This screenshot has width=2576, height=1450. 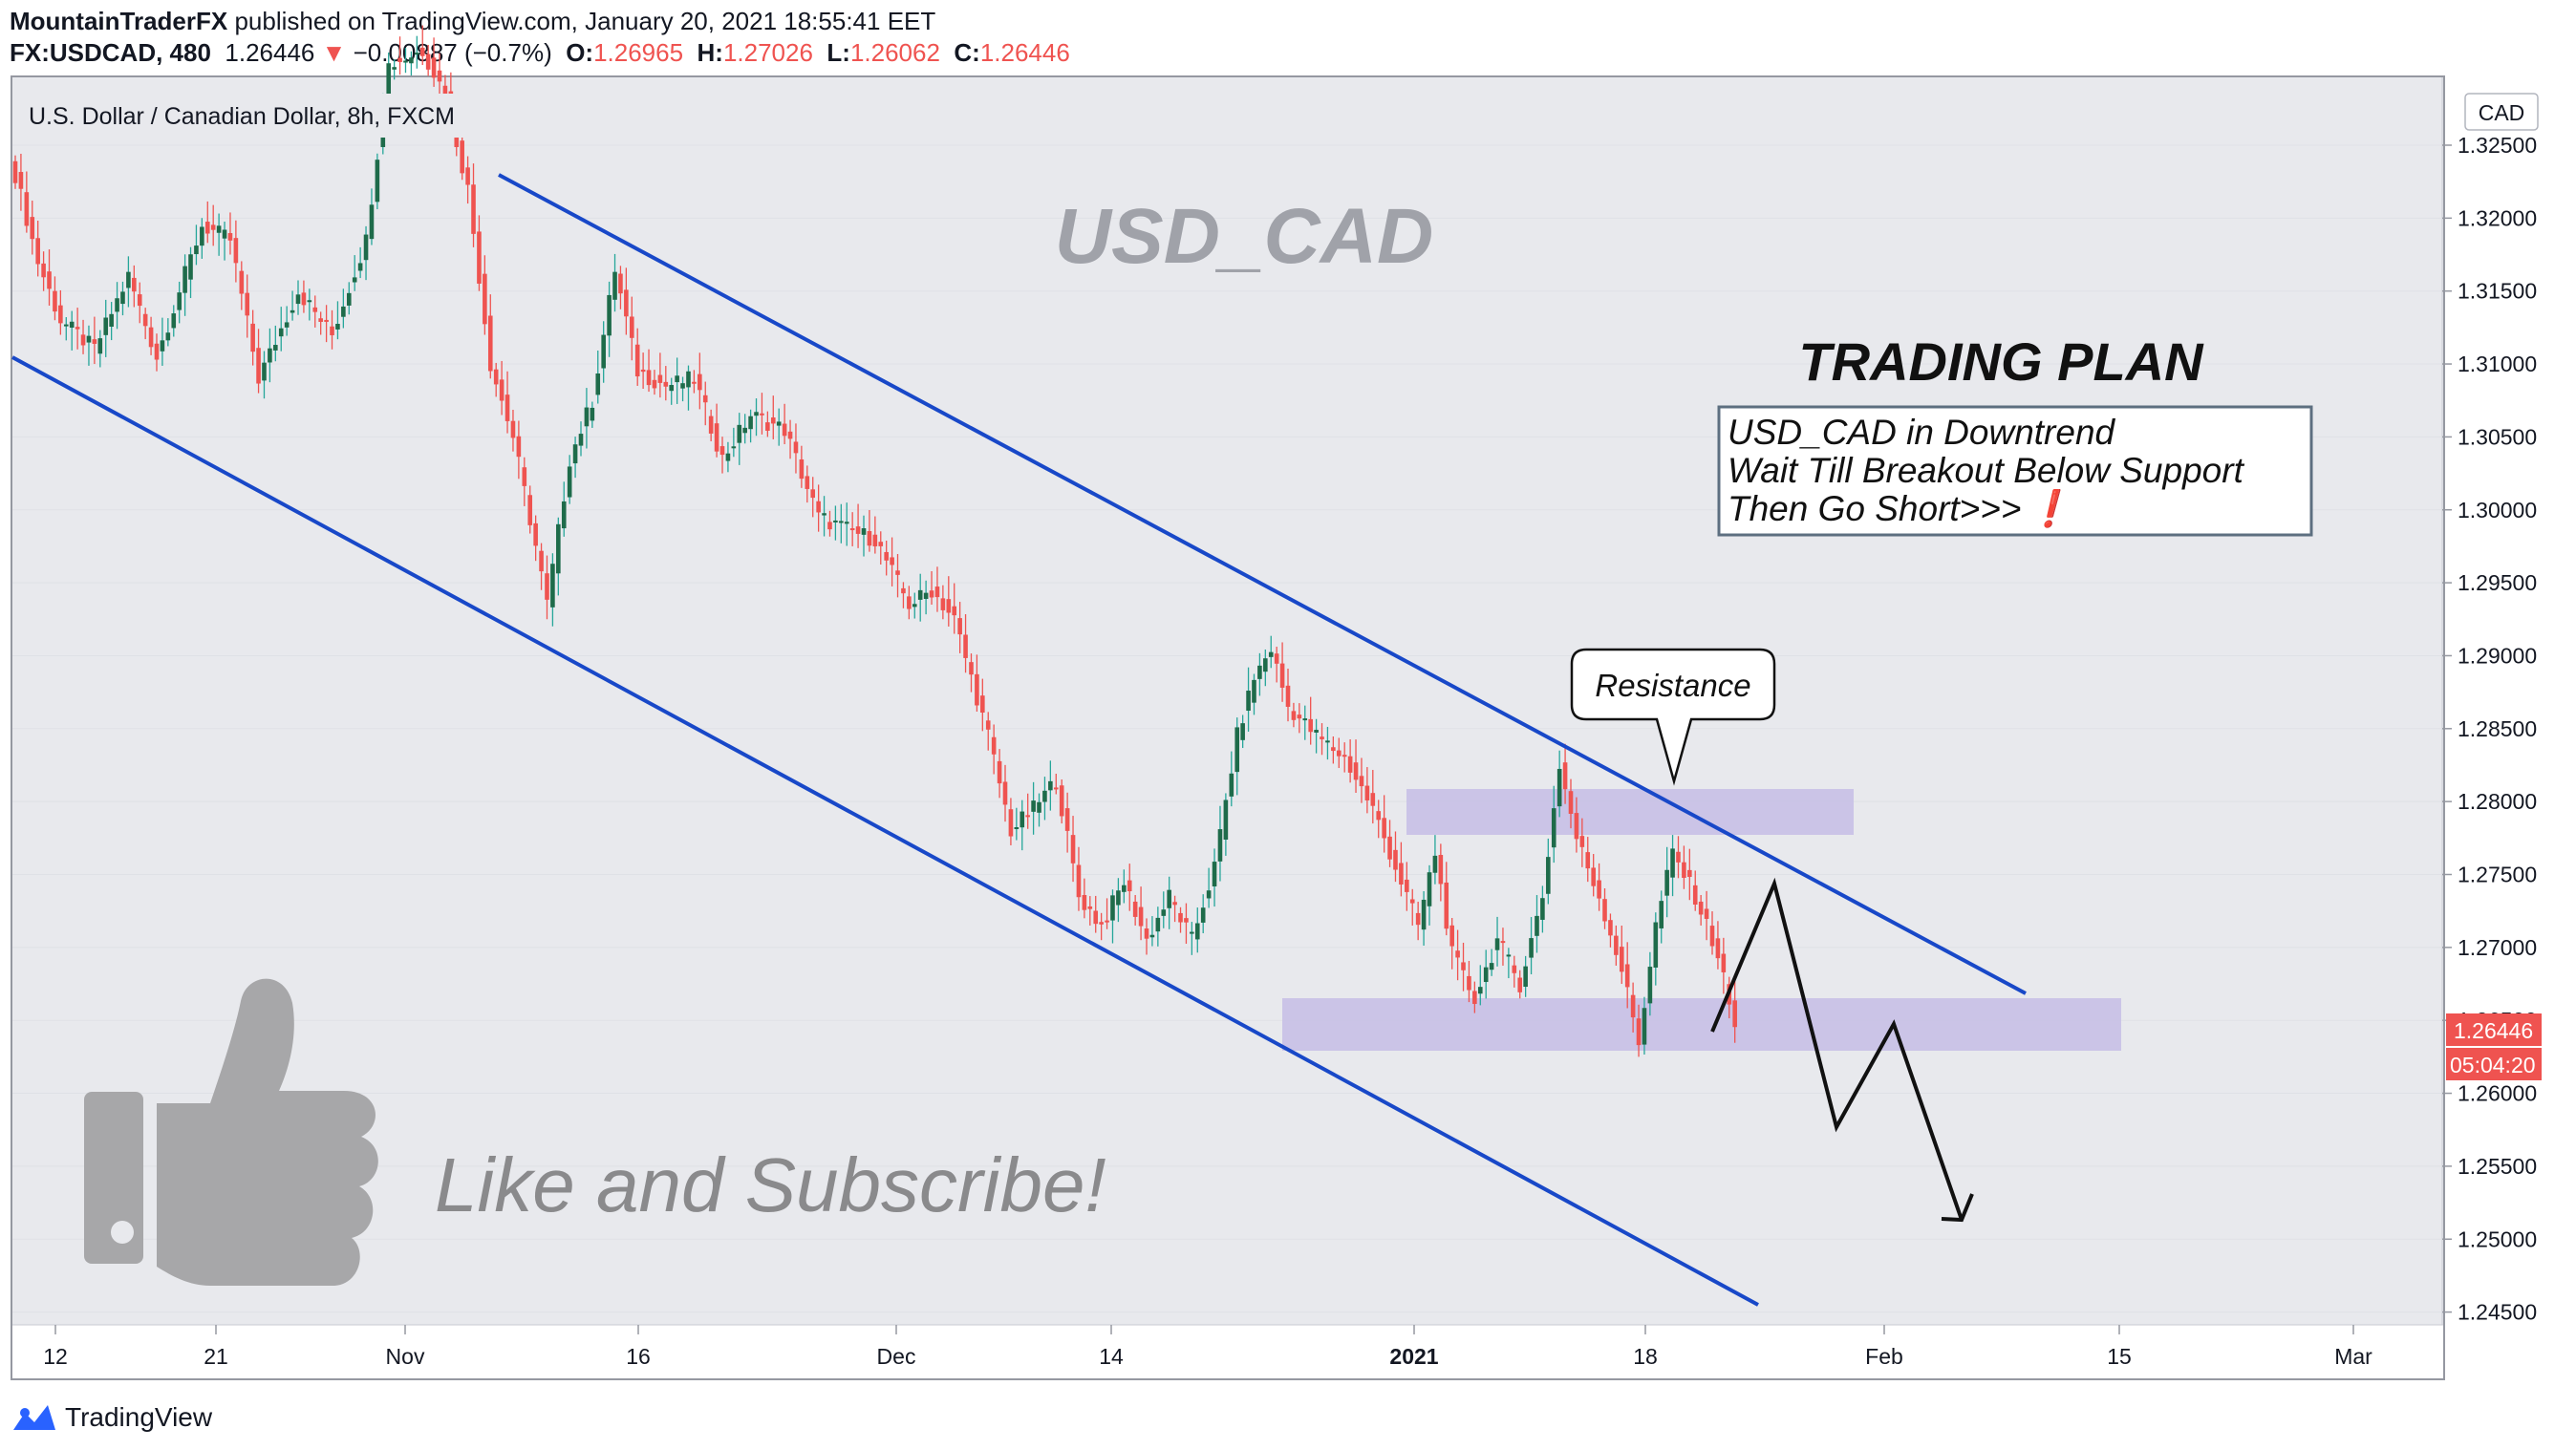 What do you see at coordinates (2493, 1065) in the screenshot?
I see `countdown-text: 05:04:20` at bounding box center [2493, 1065].